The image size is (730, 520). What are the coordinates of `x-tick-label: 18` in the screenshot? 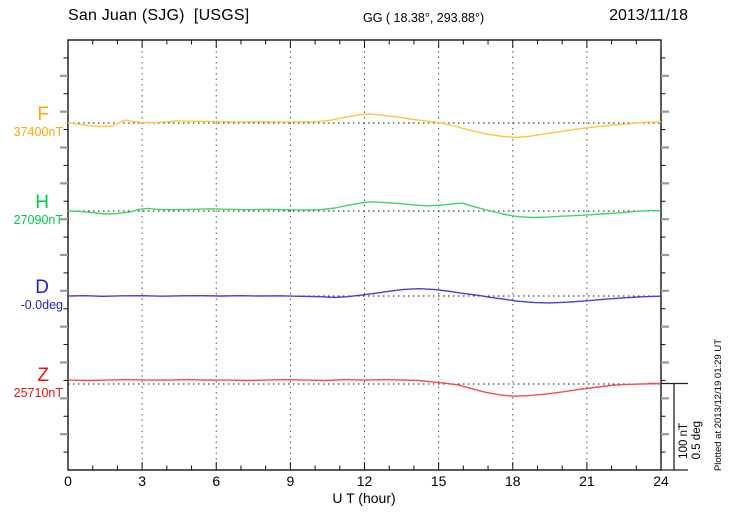 It's located at (512, 481).